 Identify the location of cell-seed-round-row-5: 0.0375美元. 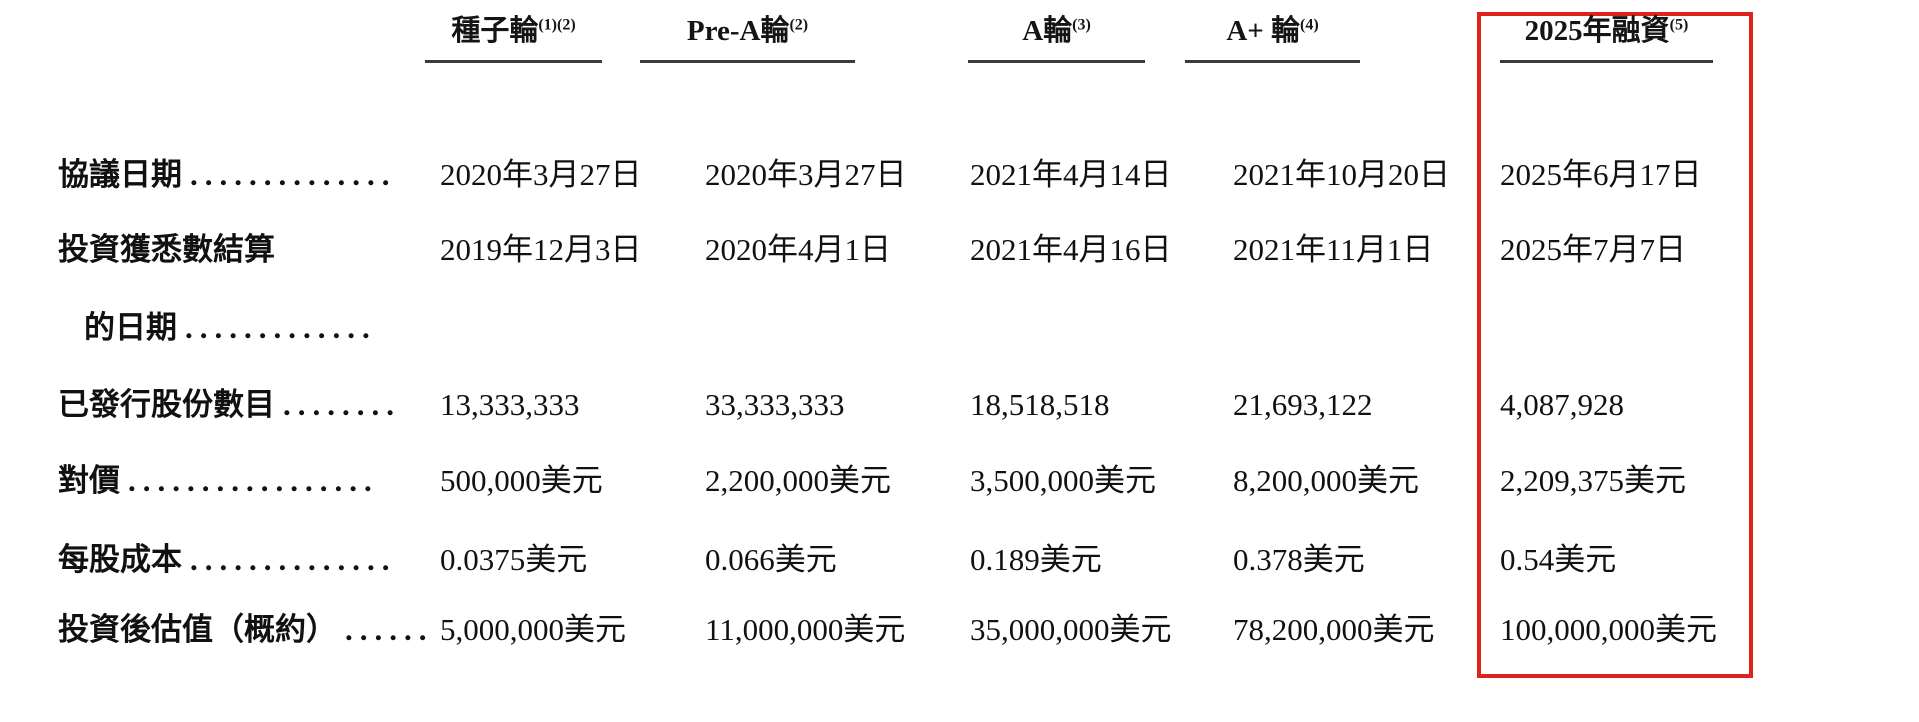
(514, 559).